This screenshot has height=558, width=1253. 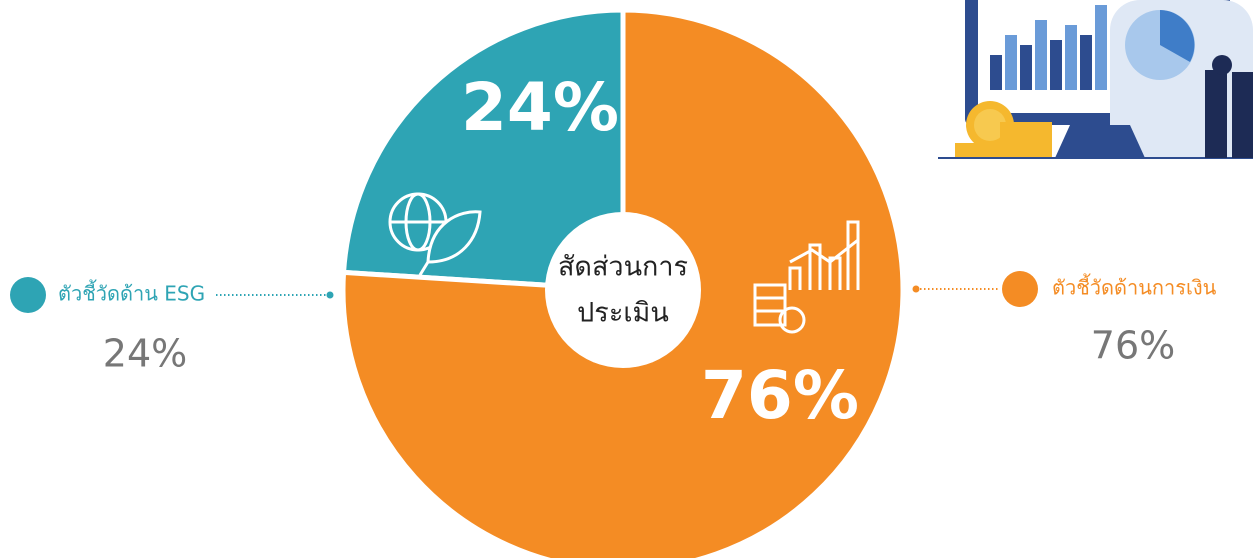 I want to click on coin, so click(x=792, y=320).